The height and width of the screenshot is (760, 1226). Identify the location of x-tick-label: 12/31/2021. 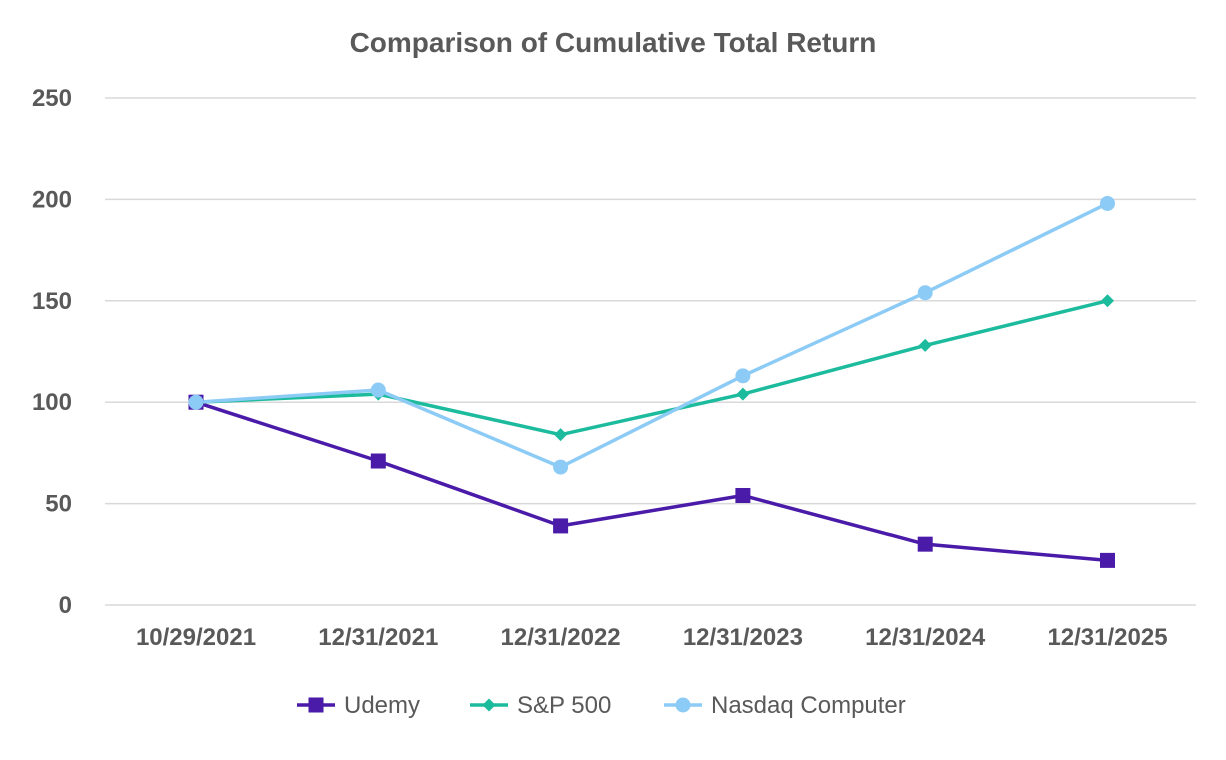
(378, 637).